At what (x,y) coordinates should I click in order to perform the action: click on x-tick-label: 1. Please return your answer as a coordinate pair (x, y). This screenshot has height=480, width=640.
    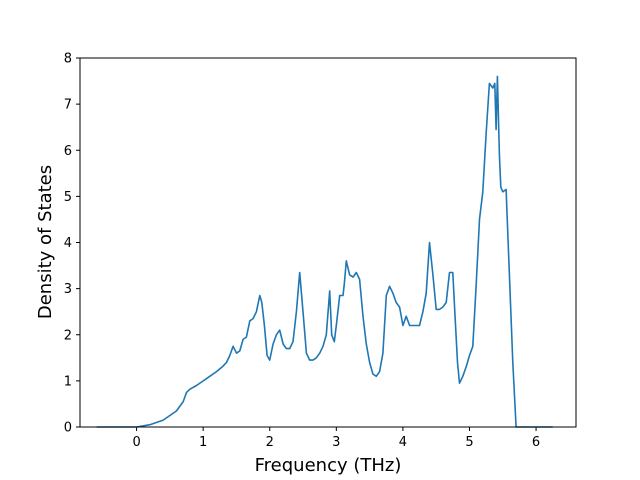
    Looking at the image, I should click on (203, 442).